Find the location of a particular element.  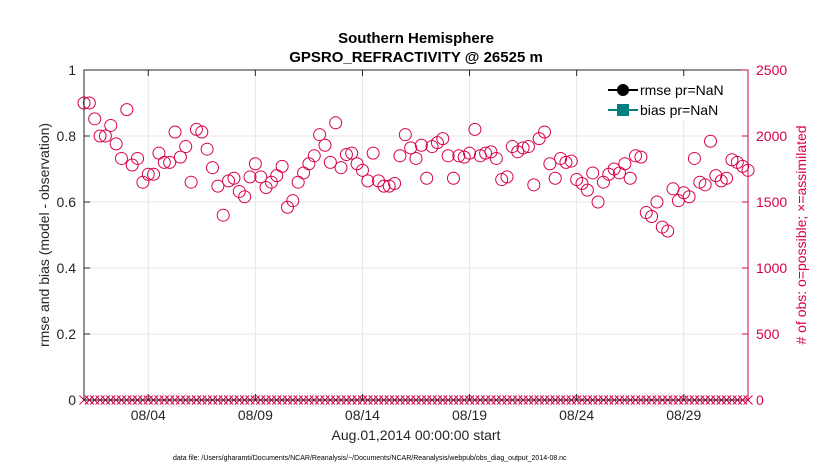

legend-rmse-marker is located at coordinates (623, 90).